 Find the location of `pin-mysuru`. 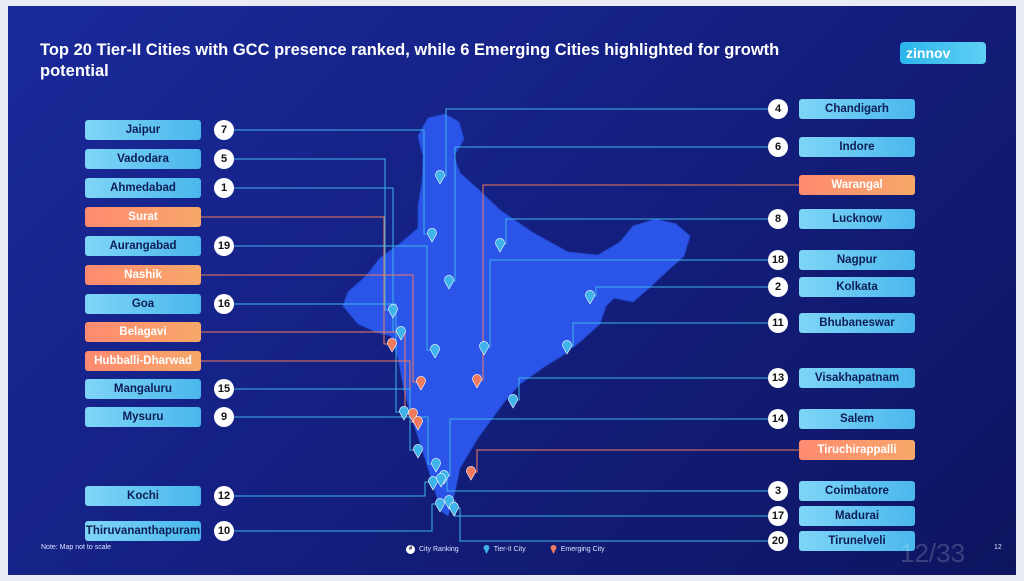

pin-mysuru is located at coordinates (436, 465).